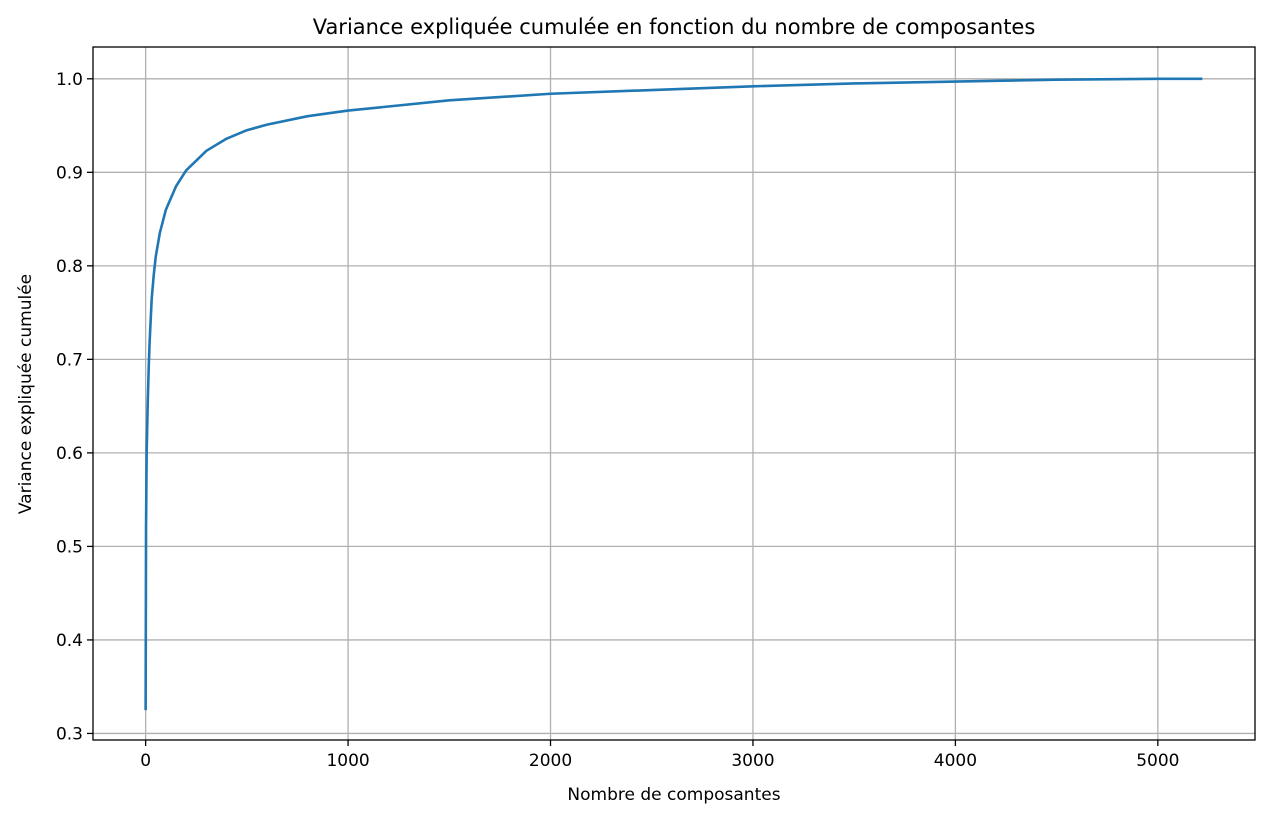  Describe the element at coordinates (74, 407) in the screenshot. I see `y-axis-ticks: 0.3 0.4 0.5 0.6 0.7 0.8 0.9 1.0` at that location.